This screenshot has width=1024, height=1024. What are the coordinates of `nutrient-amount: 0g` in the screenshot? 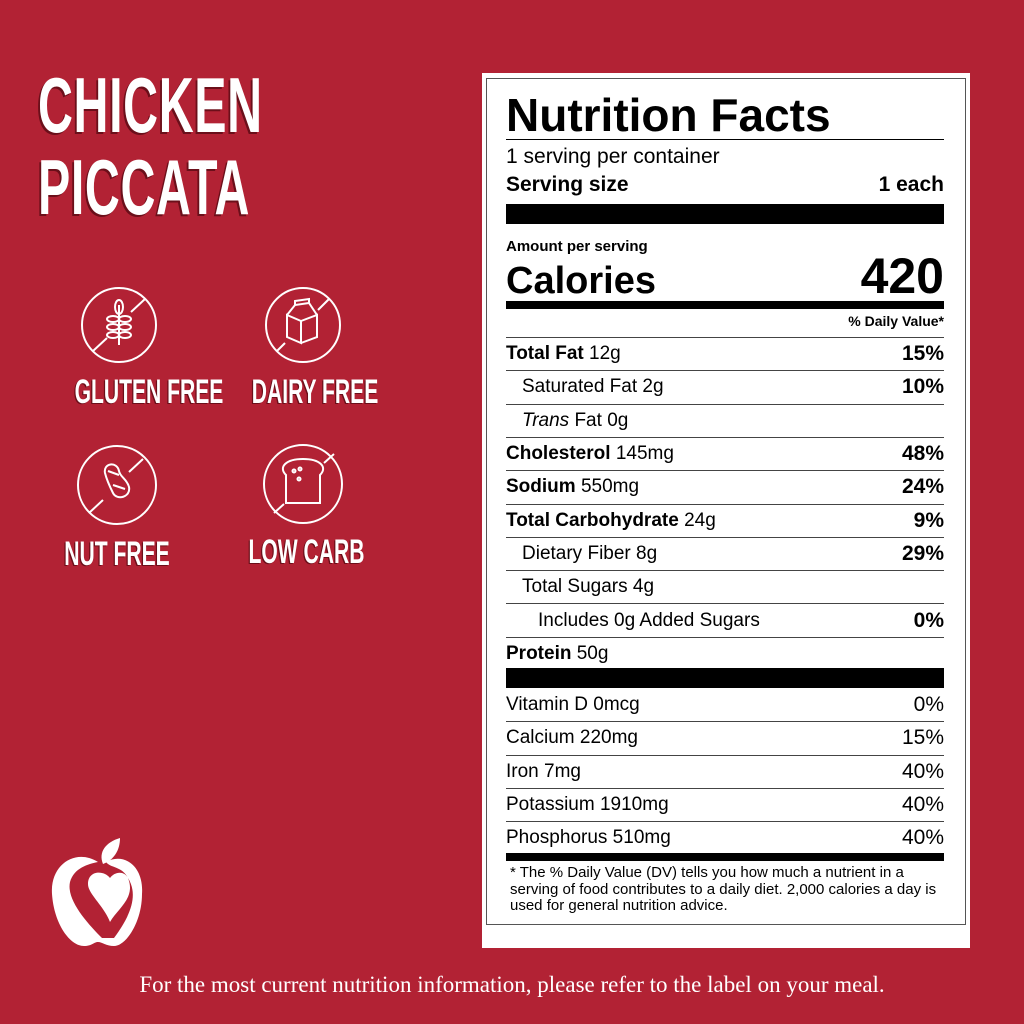 It's located at (618, 420).